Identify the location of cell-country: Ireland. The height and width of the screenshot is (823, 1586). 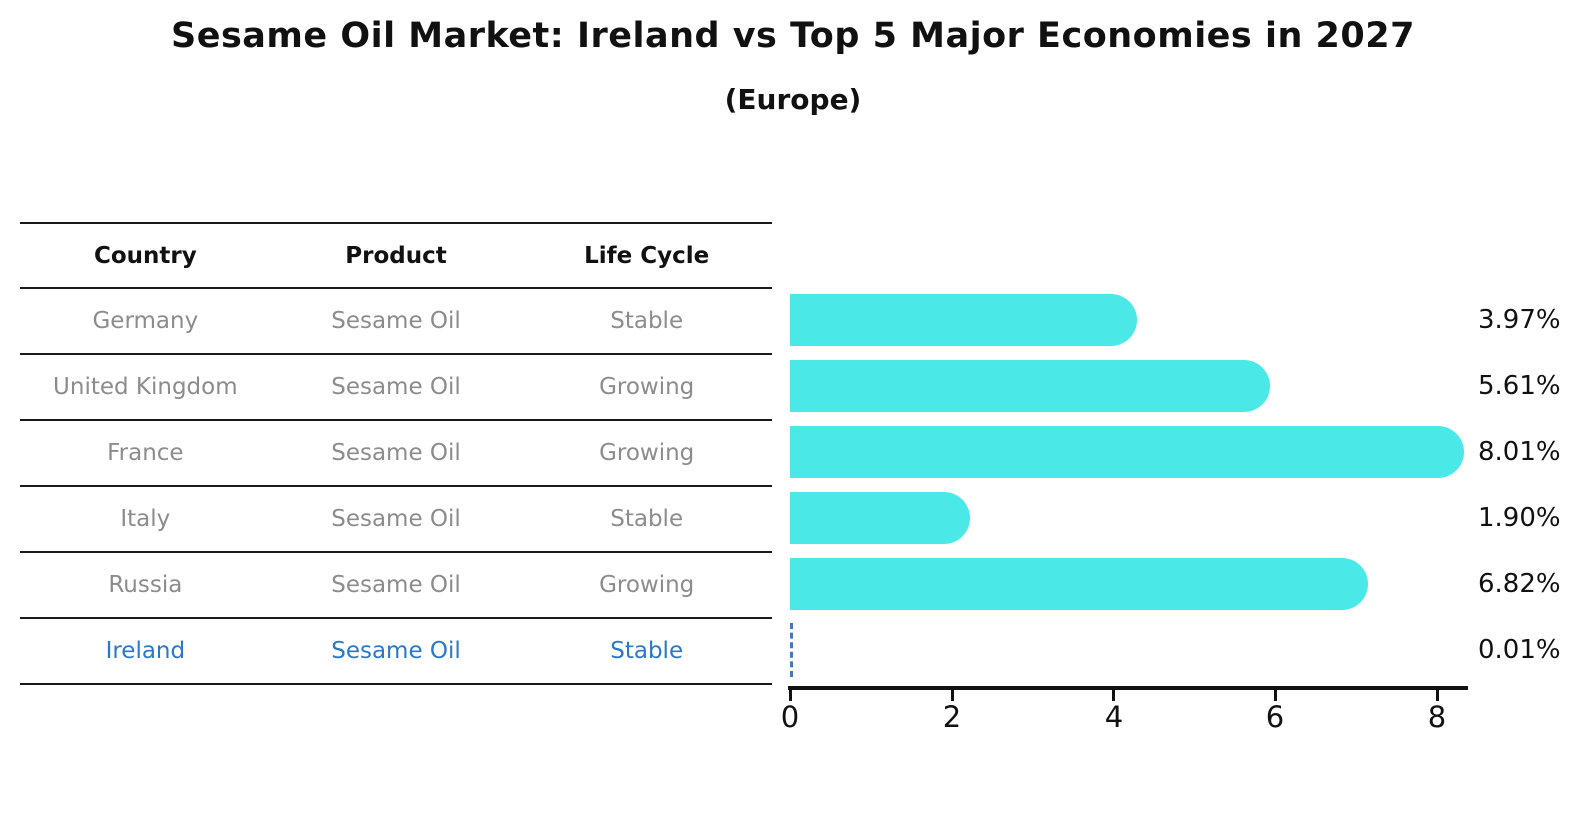
(145, 651).